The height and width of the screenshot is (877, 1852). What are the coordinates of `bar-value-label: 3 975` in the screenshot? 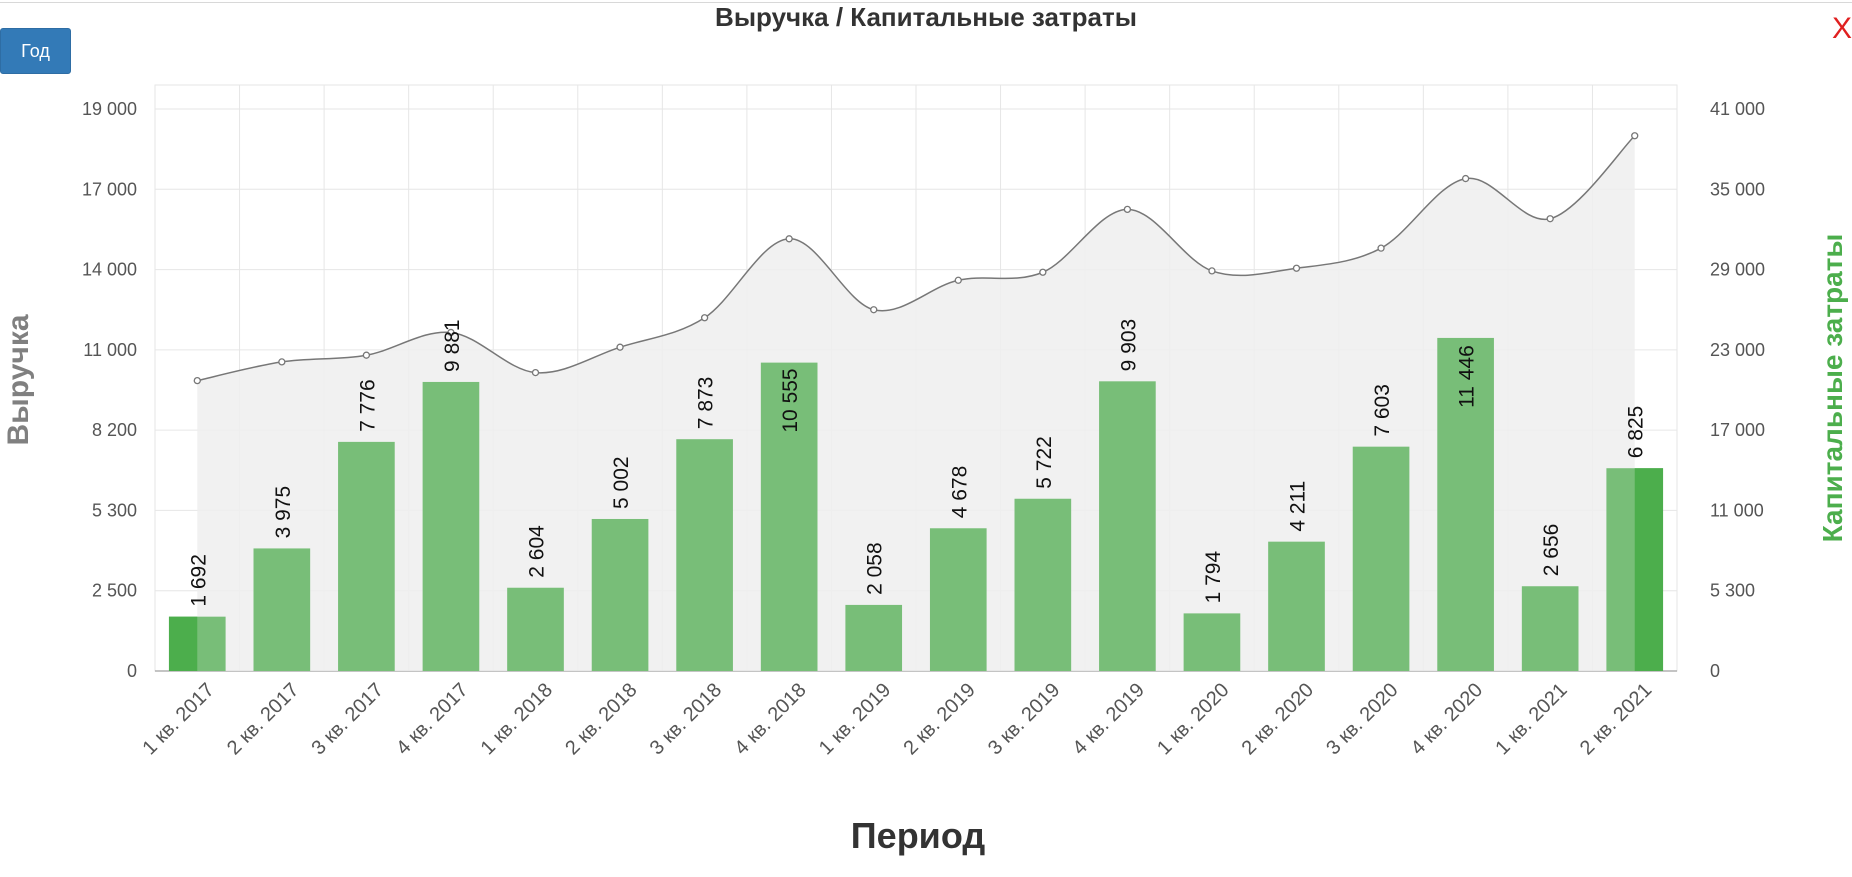 It's located at (283, 512).